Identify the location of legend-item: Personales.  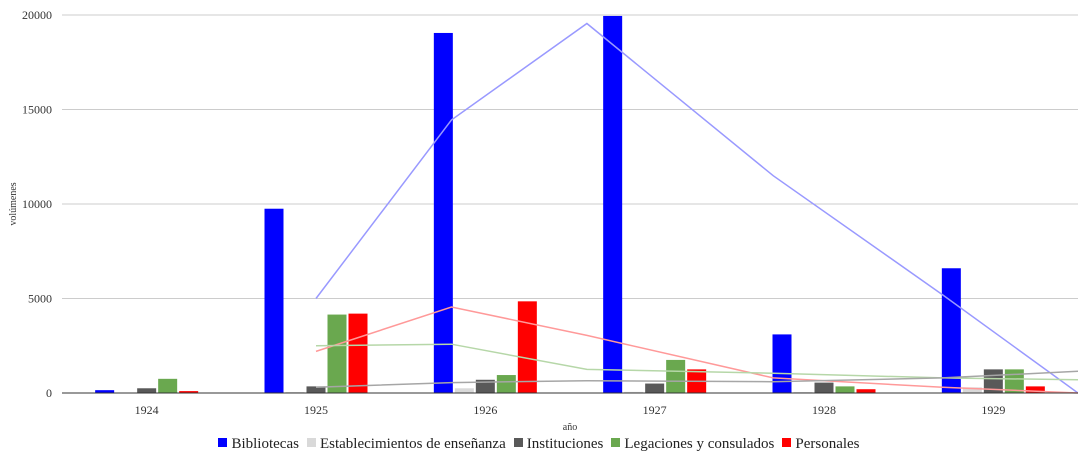
(821, 444).